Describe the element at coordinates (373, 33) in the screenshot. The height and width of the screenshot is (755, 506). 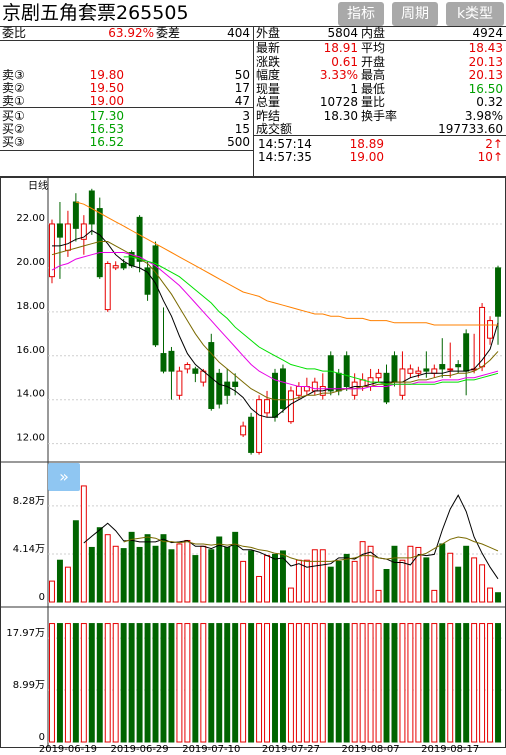
I see `neipan-label: 内盘` at that location.